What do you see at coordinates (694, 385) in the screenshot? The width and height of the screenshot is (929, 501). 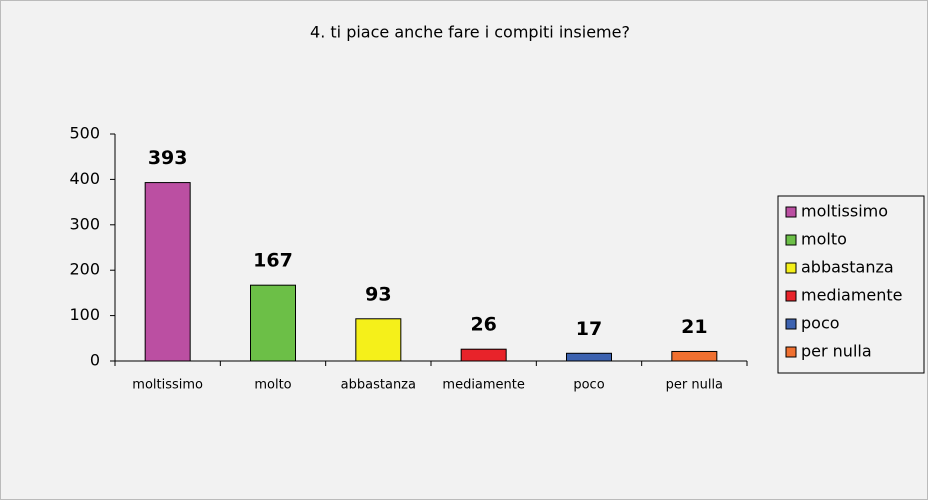 I see `x-tick-label: per nulla` at bounding box center [694, 385].